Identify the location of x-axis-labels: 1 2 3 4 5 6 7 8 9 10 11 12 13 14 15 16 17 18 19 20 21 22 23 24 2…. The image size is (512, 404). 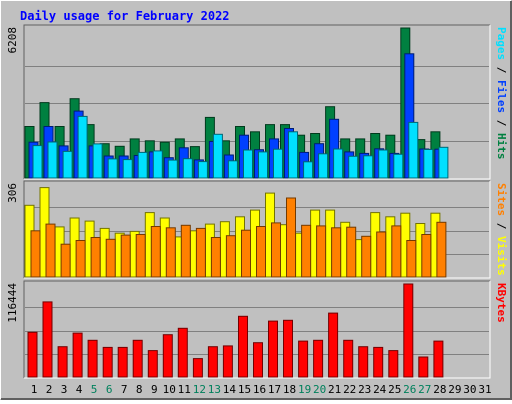
(261, 389).